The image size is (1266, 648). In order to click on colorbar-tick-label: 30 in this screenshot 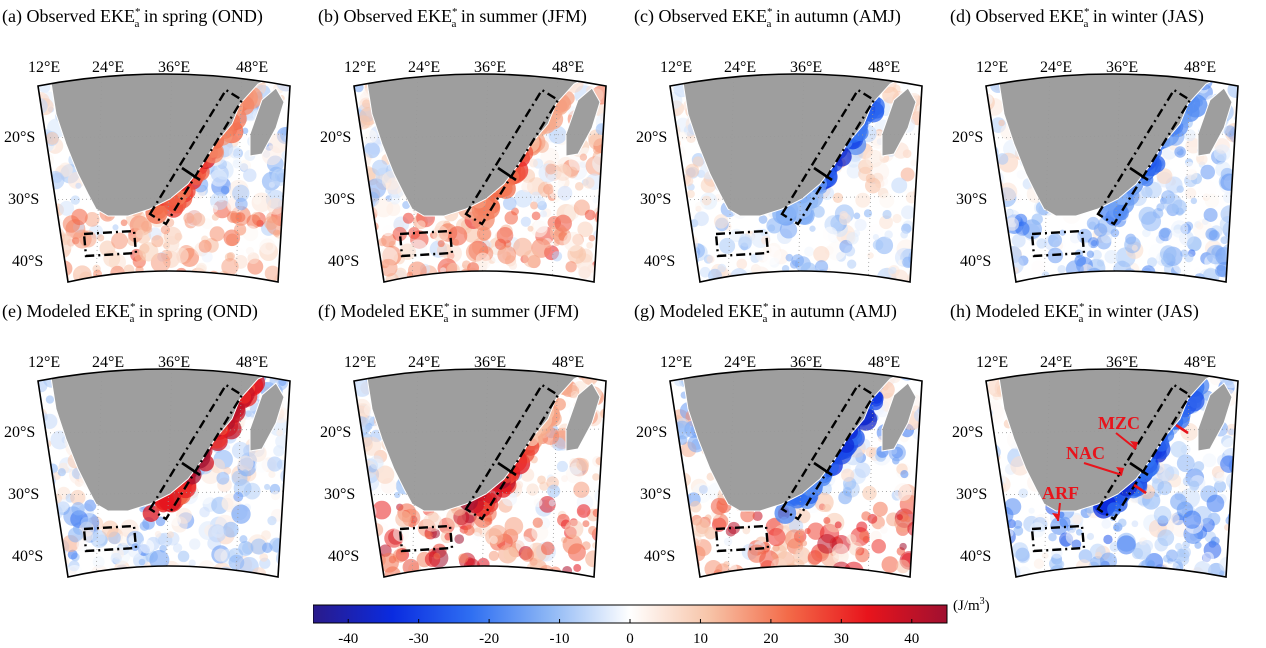, I will do `click(841, 639)`.